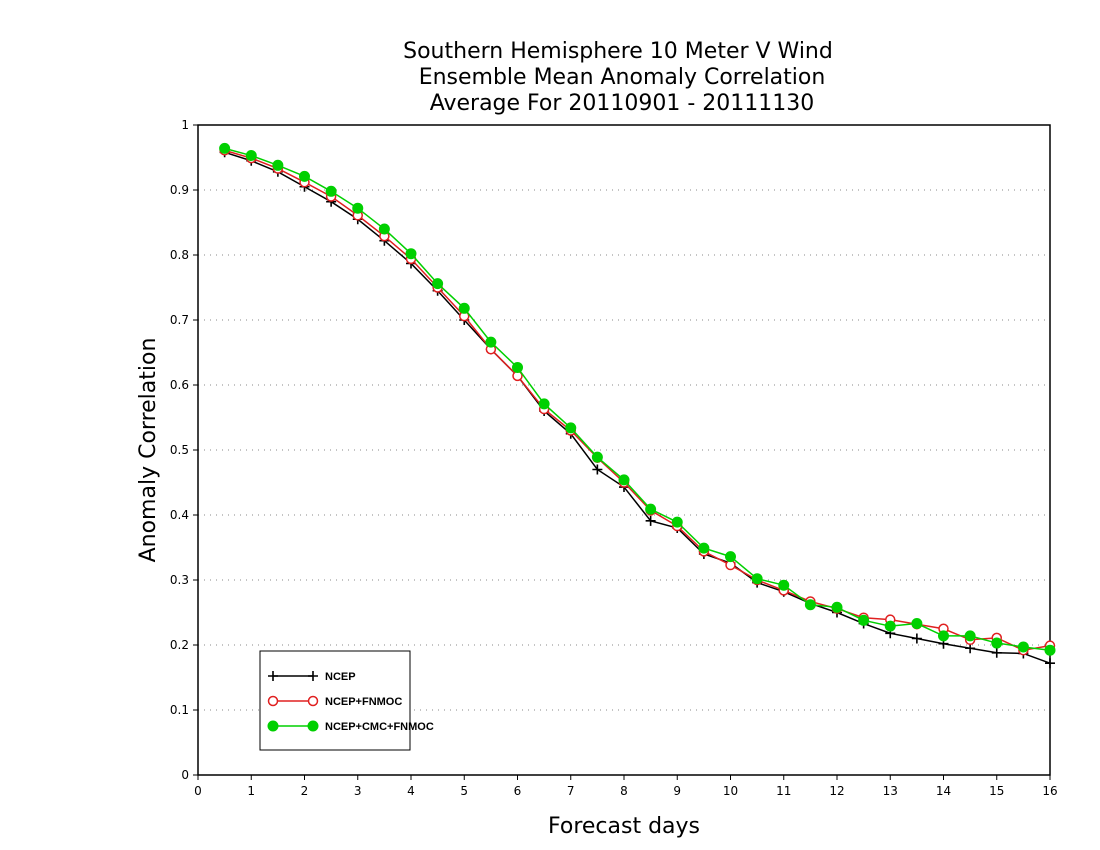 Image resolution: width=1100 pixels, height=850 pixels. I want to click on y-tick-label: 0.9, so click(179, 190).